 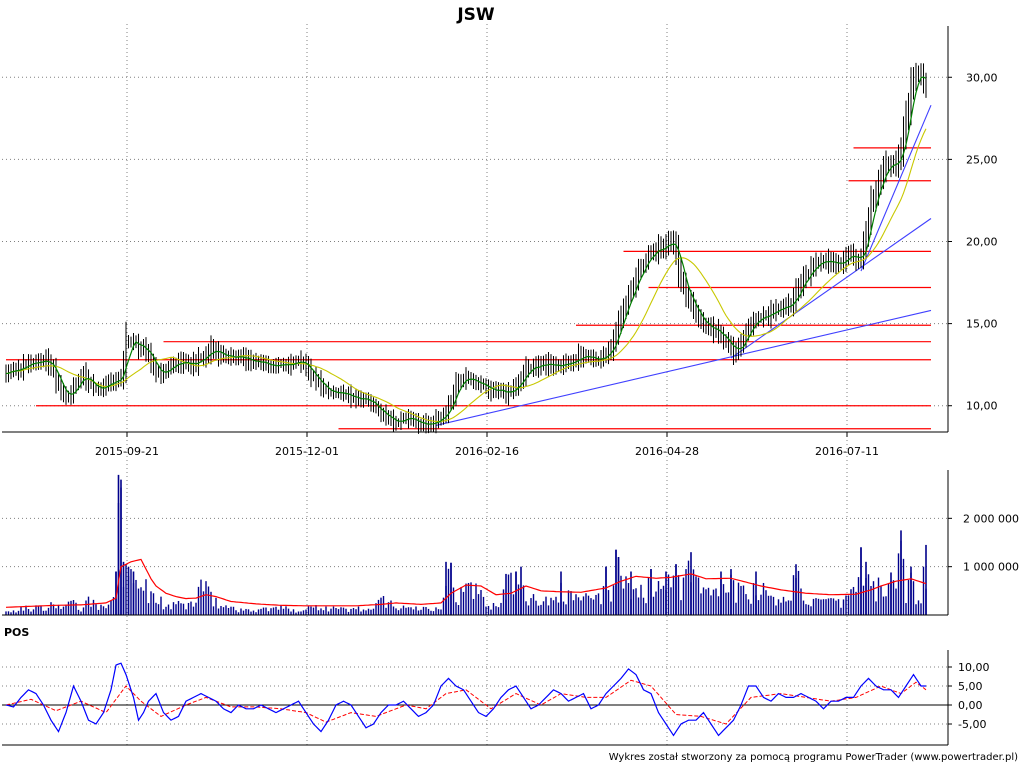 I want to click on pos-axis-label: 0,00, so click(x=970, y=705).